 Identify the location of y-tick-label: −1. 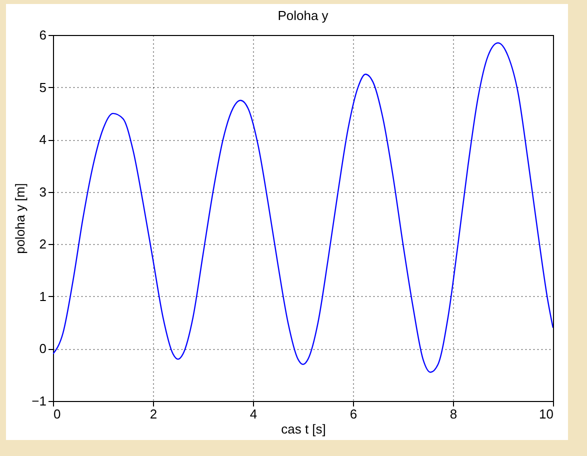
(39, 401).